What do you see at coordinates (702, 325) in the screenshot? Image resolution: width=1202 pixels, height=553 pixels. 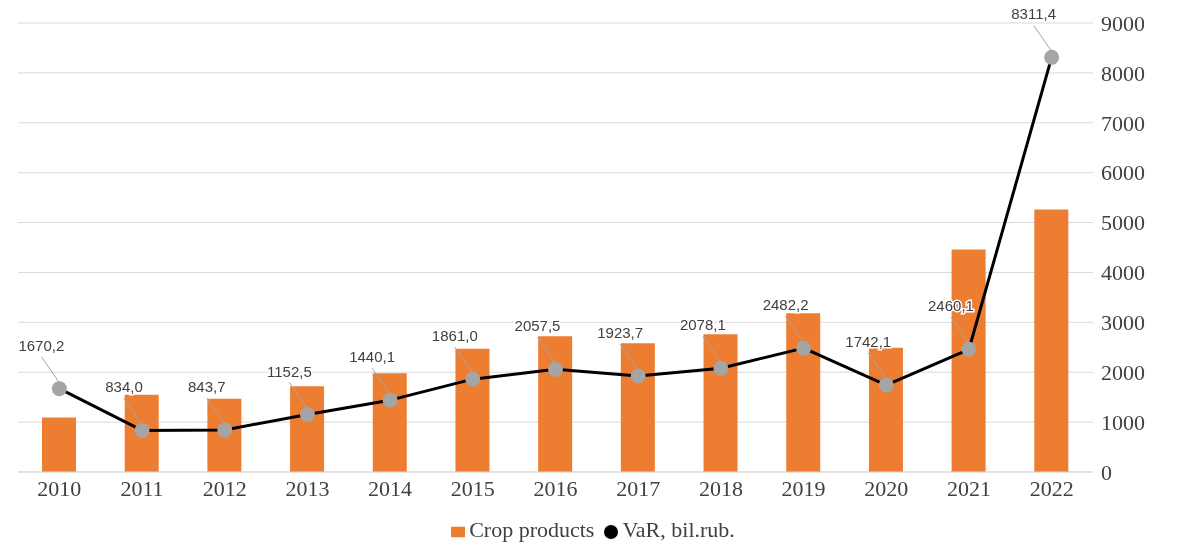 I see `data-label: 2078,1` at bounding box center [702, 325].